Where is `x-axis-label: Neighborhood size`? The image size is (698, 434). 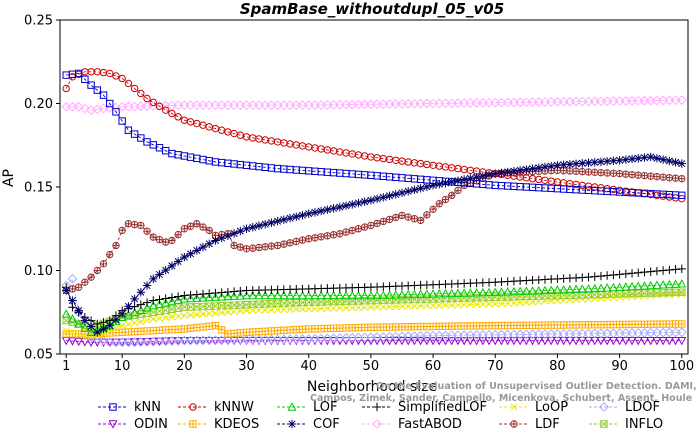 x-axis-label: Neighborhood size is located at coordinates (372, 387).